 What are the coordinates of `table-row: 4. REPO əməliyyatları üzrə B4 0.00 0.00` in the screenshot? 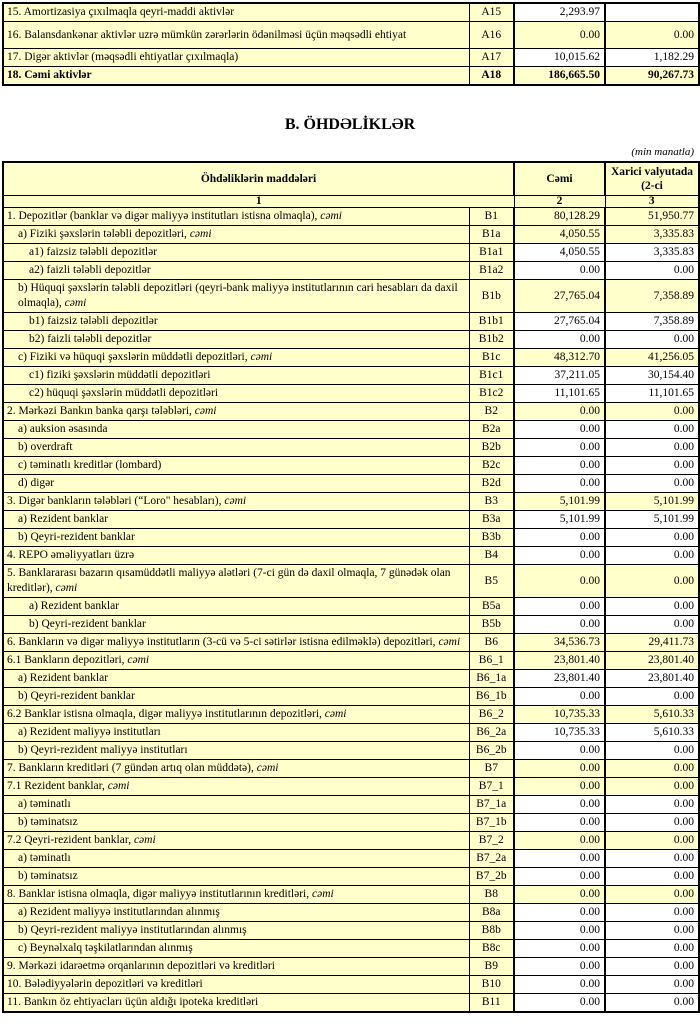 It's located at (351, 555).